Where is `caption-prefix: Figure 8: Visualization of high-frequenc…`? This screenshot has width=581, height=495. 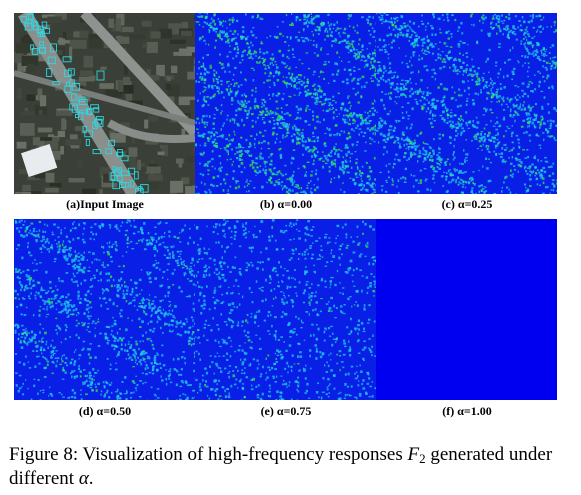 caption-prefix: Figure 8: Visualization of high-frequenc… is located at coordinates (208, 454).